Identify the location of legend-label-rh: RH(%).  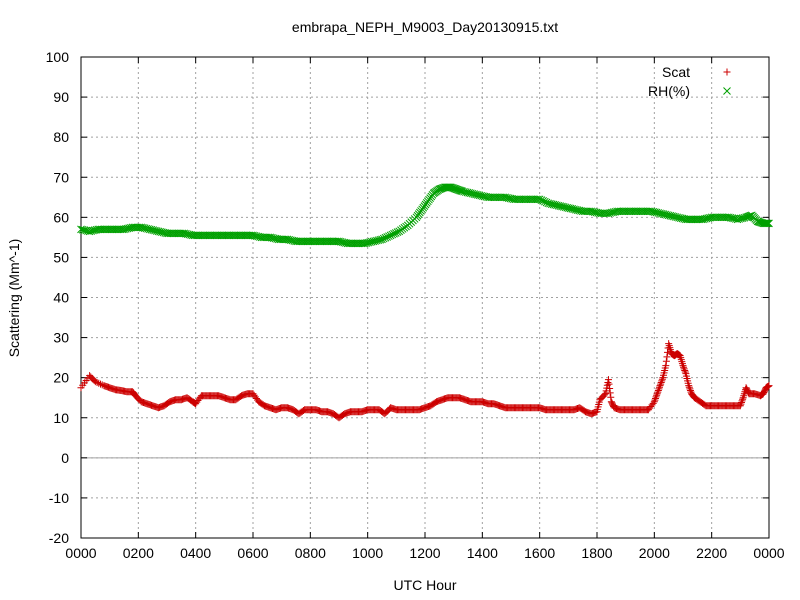
(669, 91).